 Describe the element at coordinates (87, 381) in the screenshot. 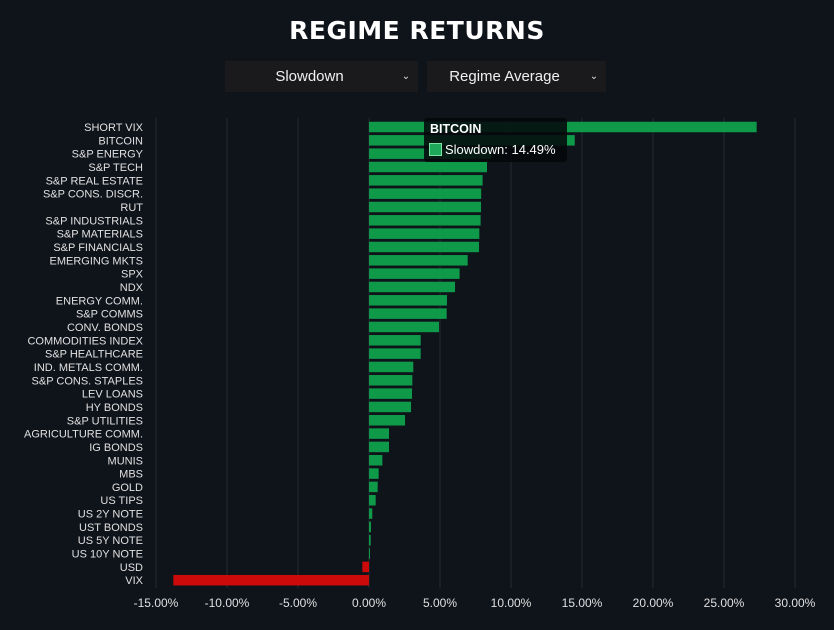

I see `category-label: S&P CONS. STAPLES` at that location.